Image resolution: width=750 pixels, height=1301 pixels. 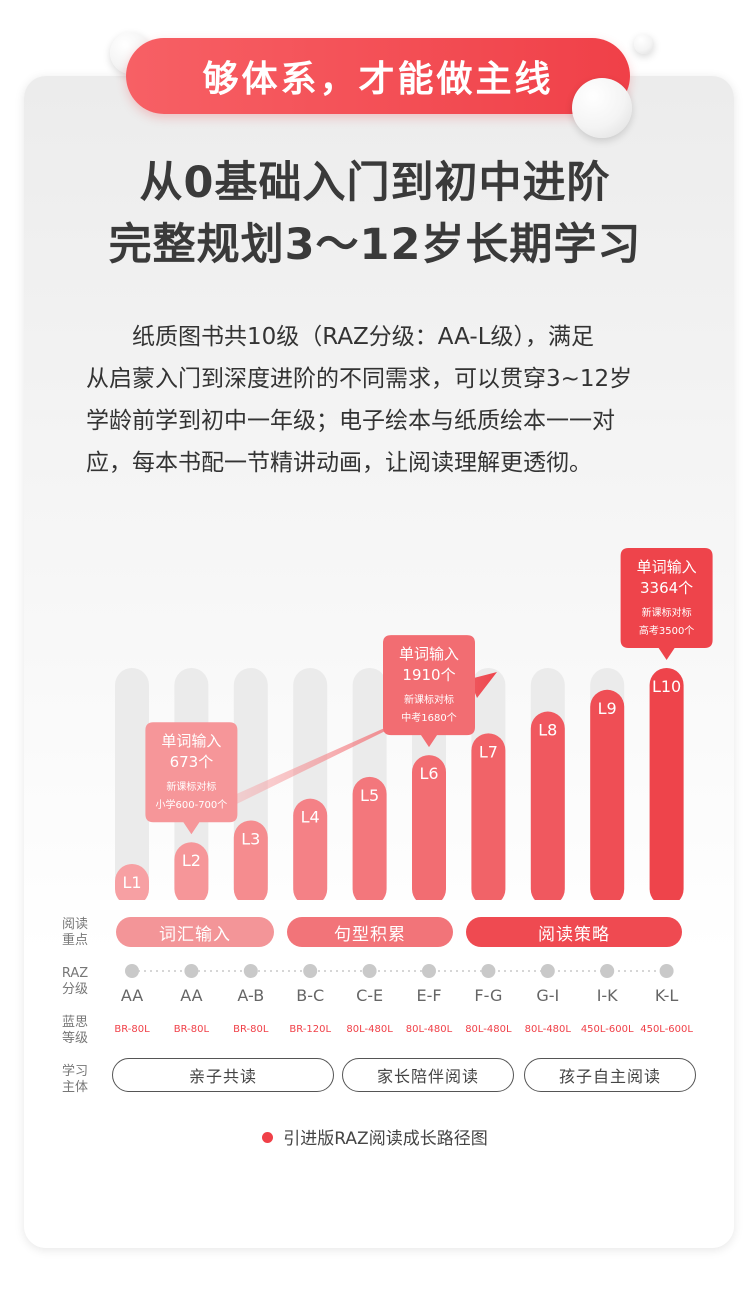 What do you see at coordinates (428, 773) in the screenshot?
I see `bar-label-L6: L6` at bounding box center [428, 773].